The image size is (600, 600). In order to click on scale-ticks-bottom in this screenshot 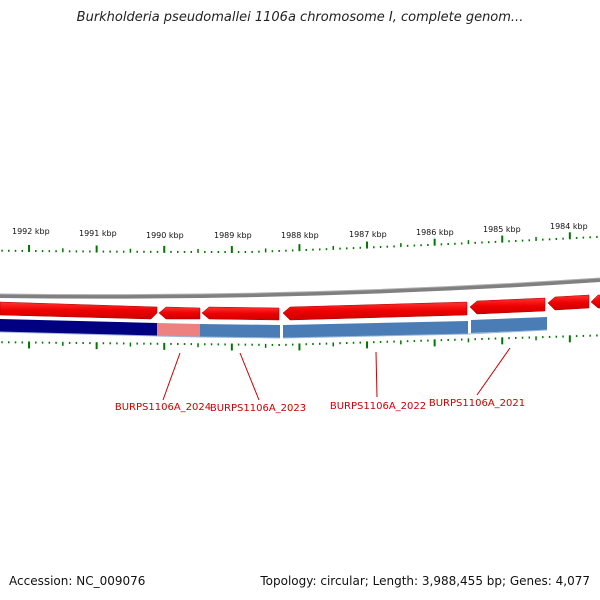, I will do `click(299, 342)`.